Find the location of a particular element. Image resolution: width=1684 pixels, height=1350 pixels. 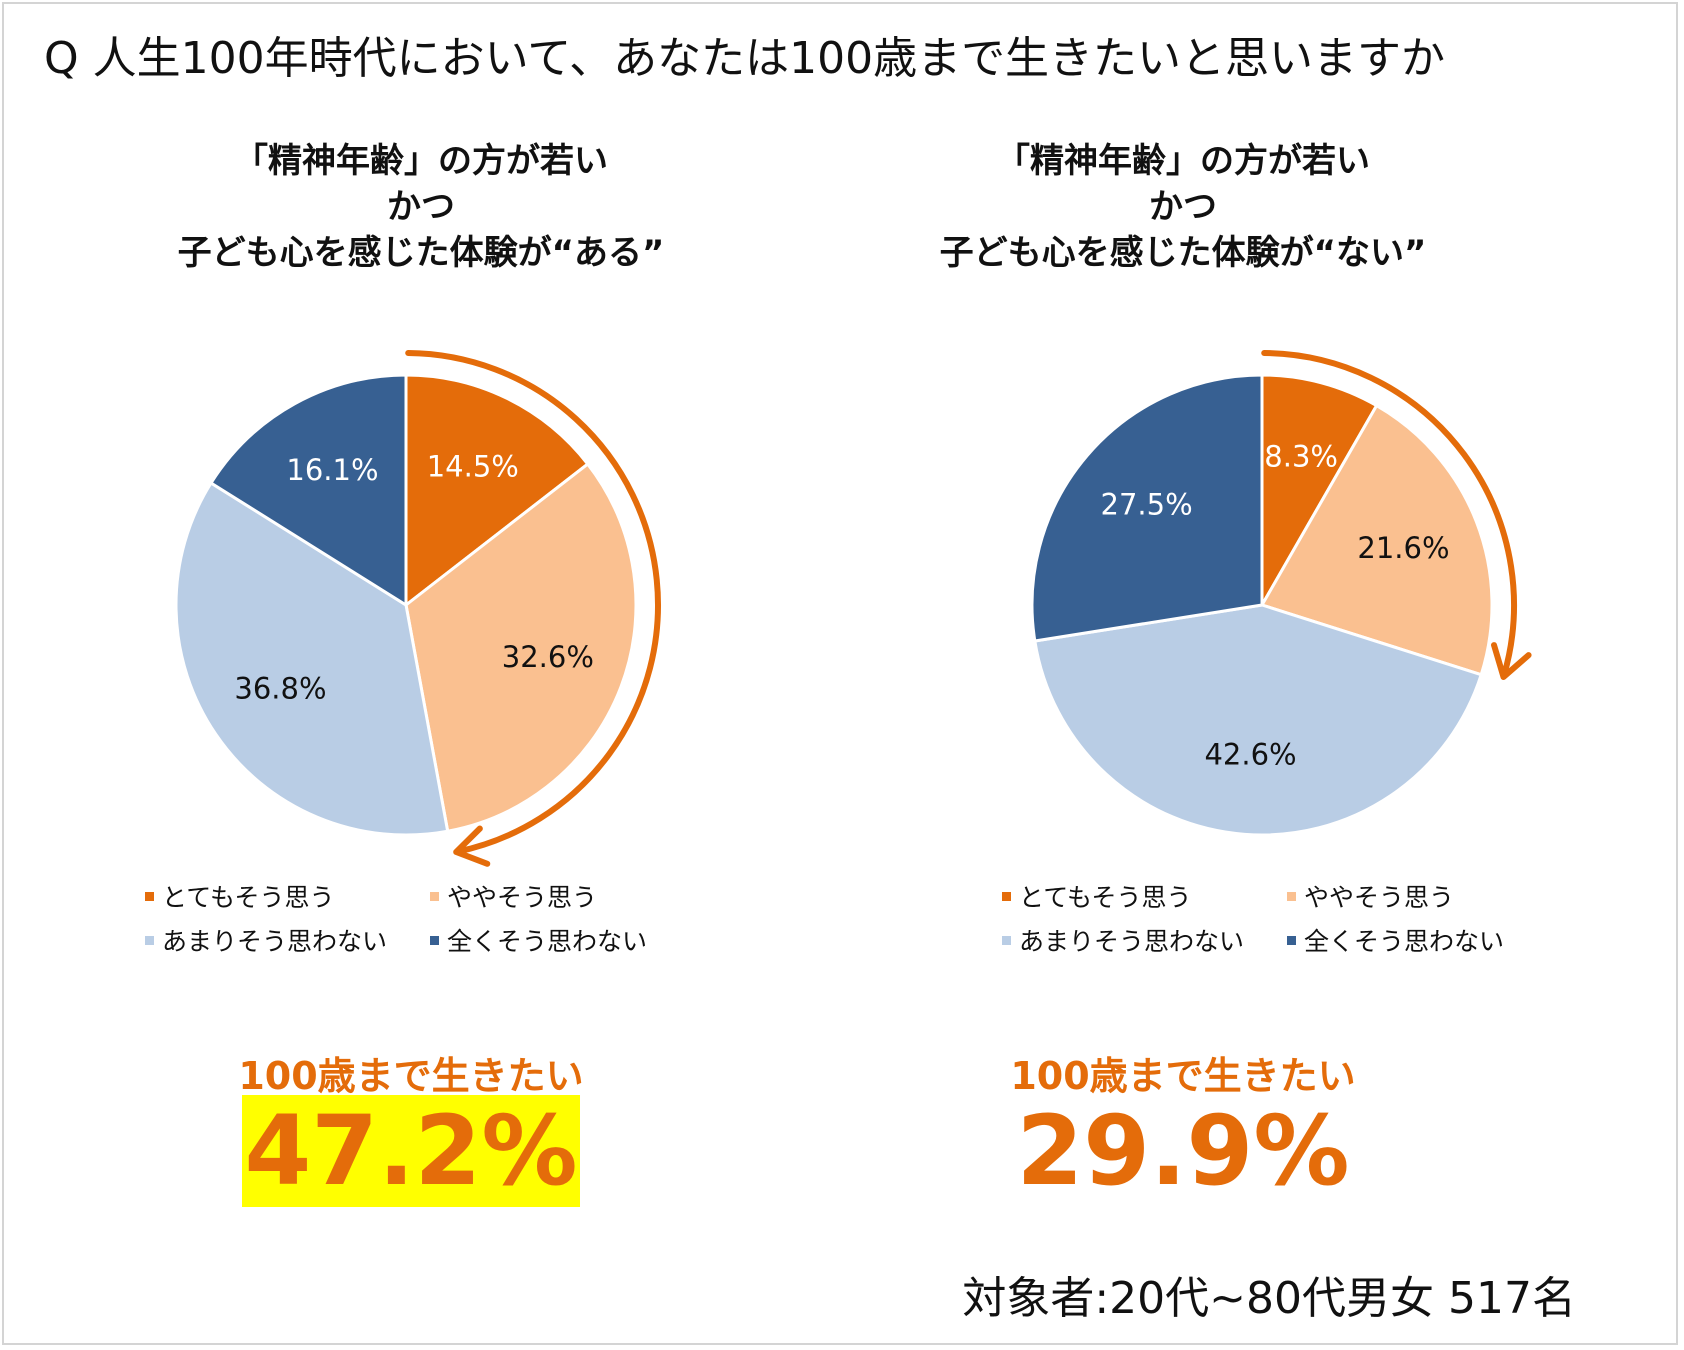

callout-percentage: 29.9% is located at coordinates (1183, 1151).